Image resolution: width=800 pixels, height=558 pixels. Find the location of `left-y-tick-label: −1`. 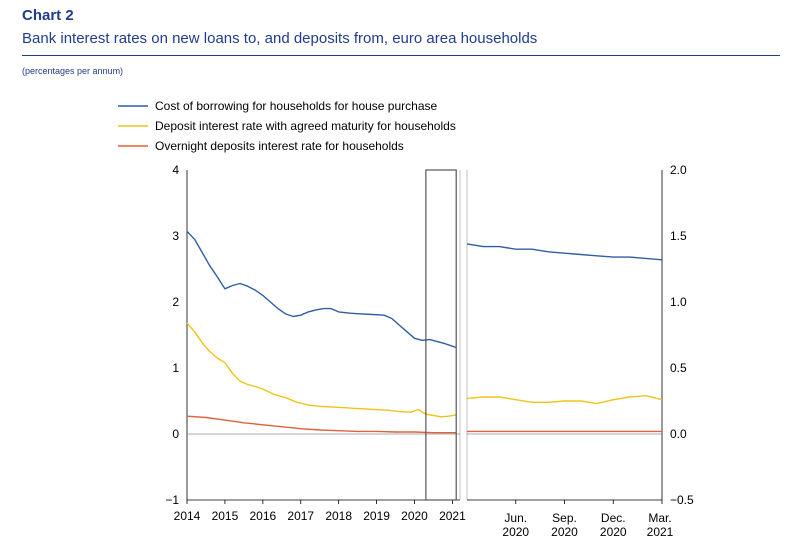

left-y-tick-label: −1 is located at coordinates (172, 500).